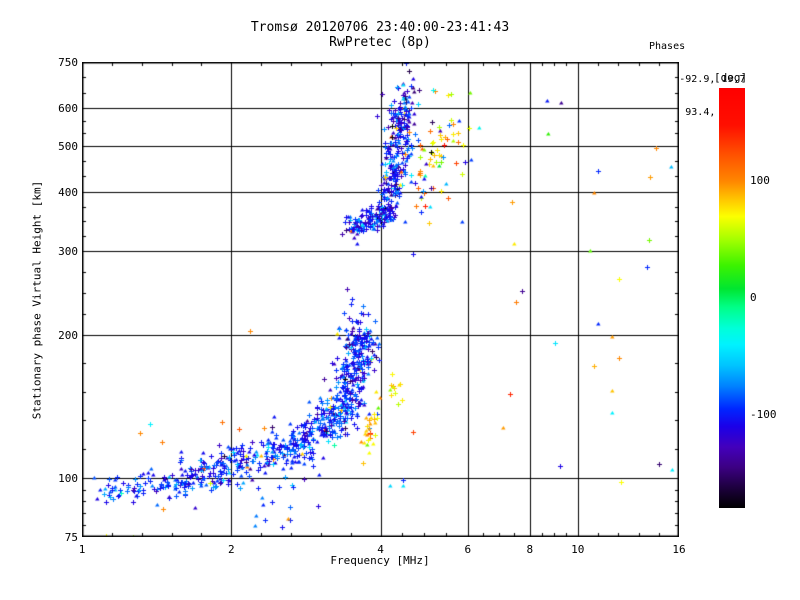 This screenshot has width=800, height=600. Describe the element at coordinates (37, 300) in the screenshot. I see `y-axis-label: Stationary phase Virtual Height [km]` at that location.